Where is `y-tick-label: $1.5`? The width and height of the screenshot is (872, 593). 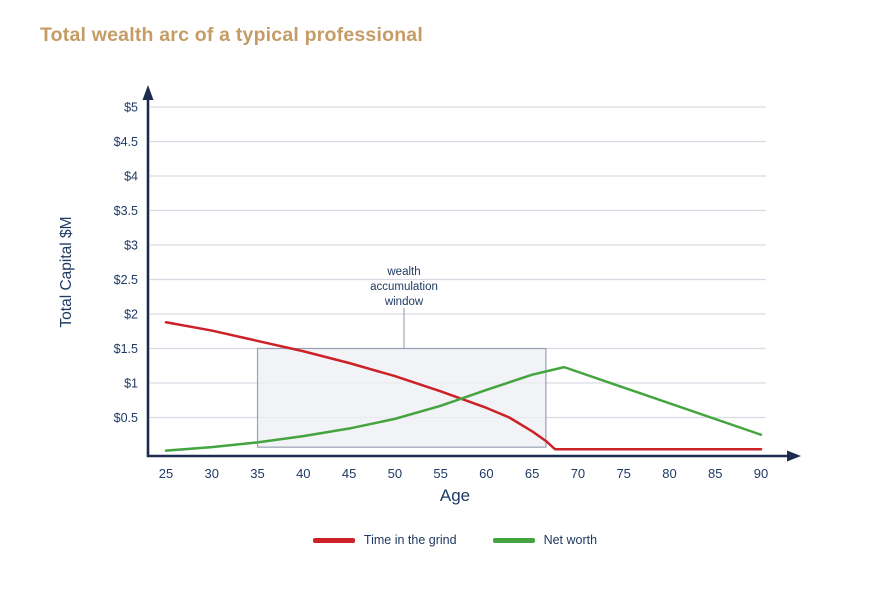 y-tick-label: $1.5 is located at coordinates (126, 349).